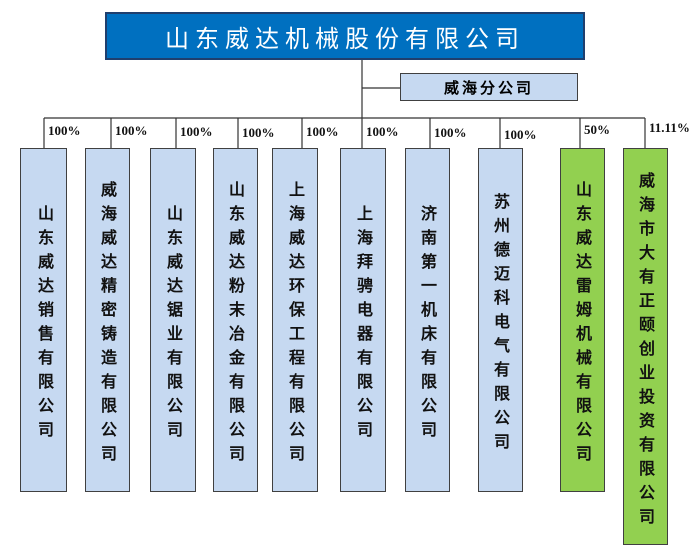 Image resolution: width=695 pixels, height=551 pixels. Describe the element at coordinates (489, 87) in the screenshot. I see `branch-office: 威海分公司` at that location.